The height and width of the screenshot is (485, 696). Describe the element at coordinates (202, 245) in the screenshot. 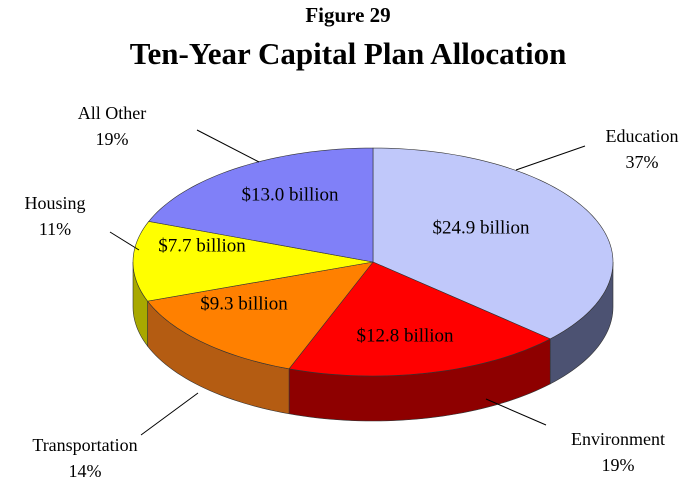

I see `value-label: $7.7 billion` at that location.